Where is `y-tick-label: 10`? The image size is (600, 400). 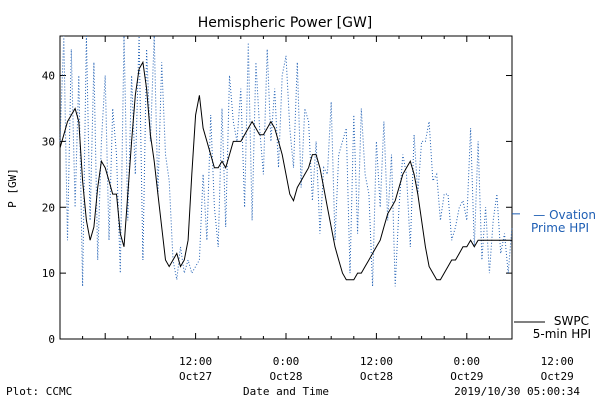
y-tick-label: 10 is located at coordinates (48, 273).